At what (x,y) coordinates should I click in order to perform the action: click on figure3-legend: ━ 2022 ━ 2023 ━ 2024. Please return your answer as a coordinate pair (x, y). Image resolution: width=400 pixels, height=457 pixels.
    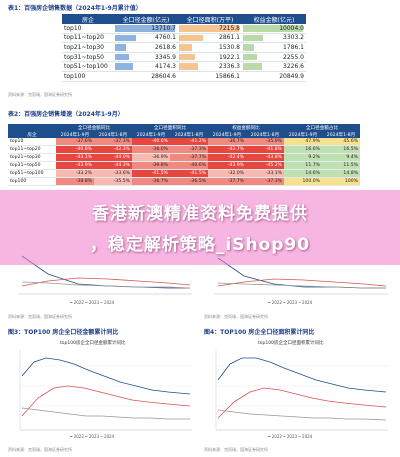
    Looking at the image, I should click on (92, 436).